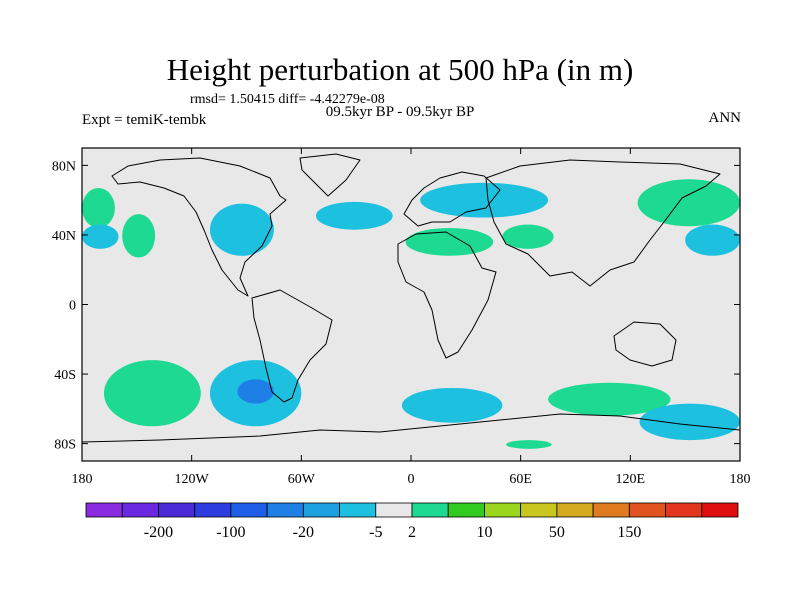  What do you see at coordinates (98, 207) in the screenshot?
I see `contour-region-north-pacific-west-positive` at bounding box center [98, 207].